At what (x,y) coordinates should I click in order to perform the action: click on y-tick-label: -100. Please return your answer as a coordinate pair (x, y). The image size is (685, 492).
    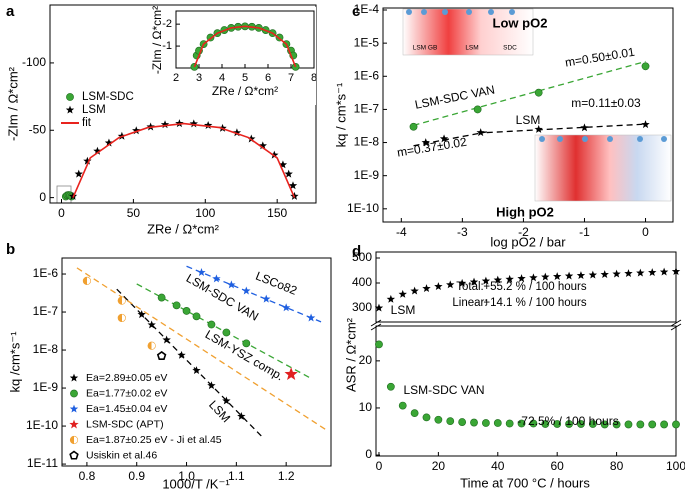
    Looking at the image, I should click on (34, 62).